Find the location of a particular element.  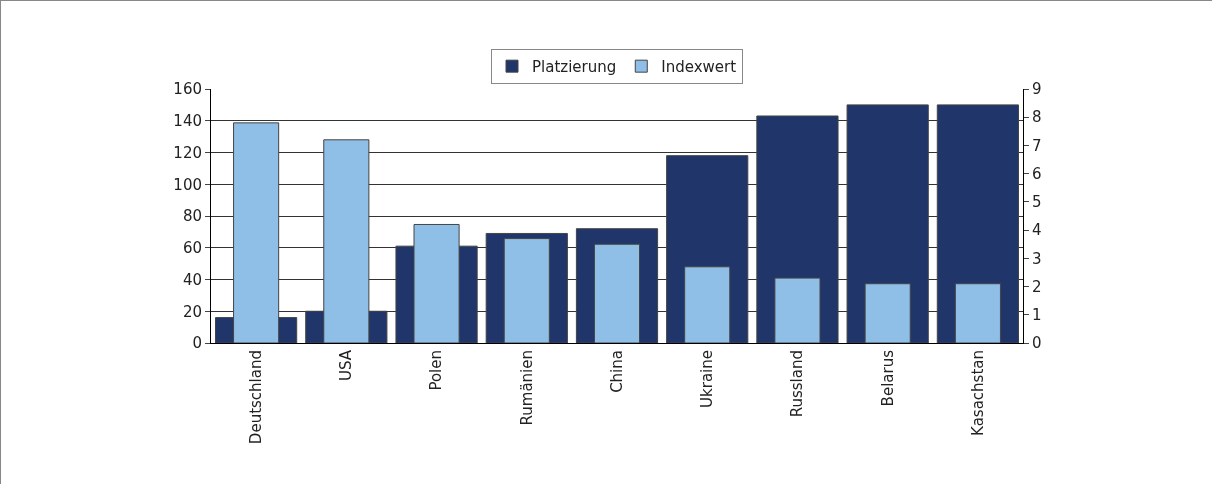

legend-label: Indexwert is located at coordinates (699, 67).